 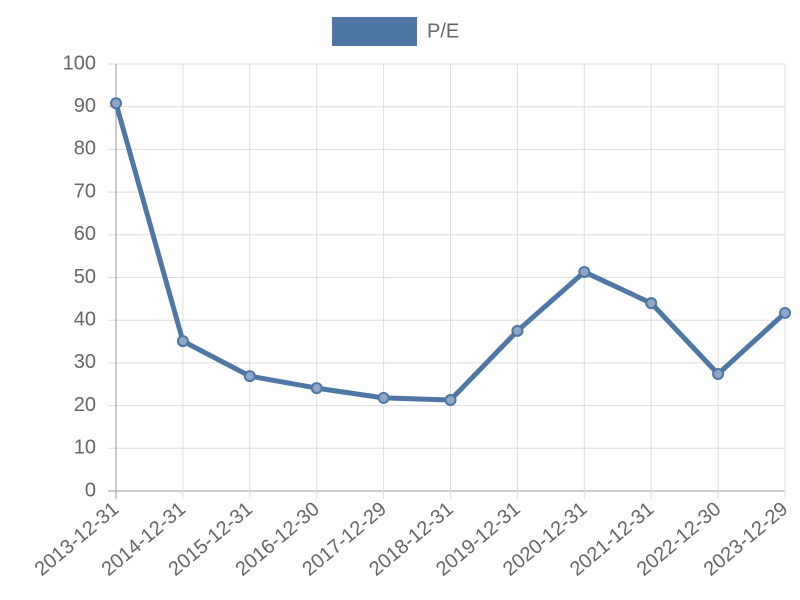 What do you see at coordinates (85, 191) in the screenshot?
I see `y-tick-label: 70` at bounding box center [85, 191].